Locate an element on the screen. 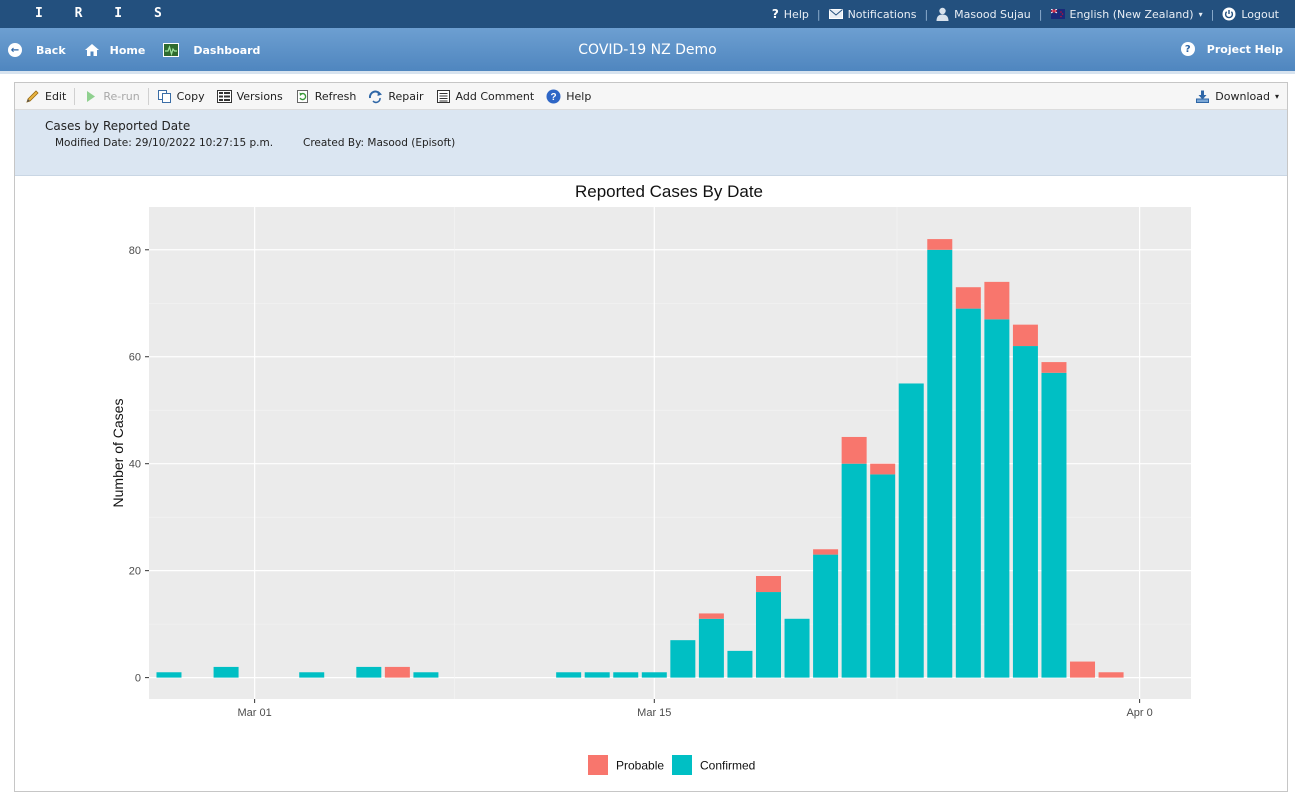 Image resolution: width=1295 pixels, height=802 pixels. refresh-icon is located at coordinates (302, 96).